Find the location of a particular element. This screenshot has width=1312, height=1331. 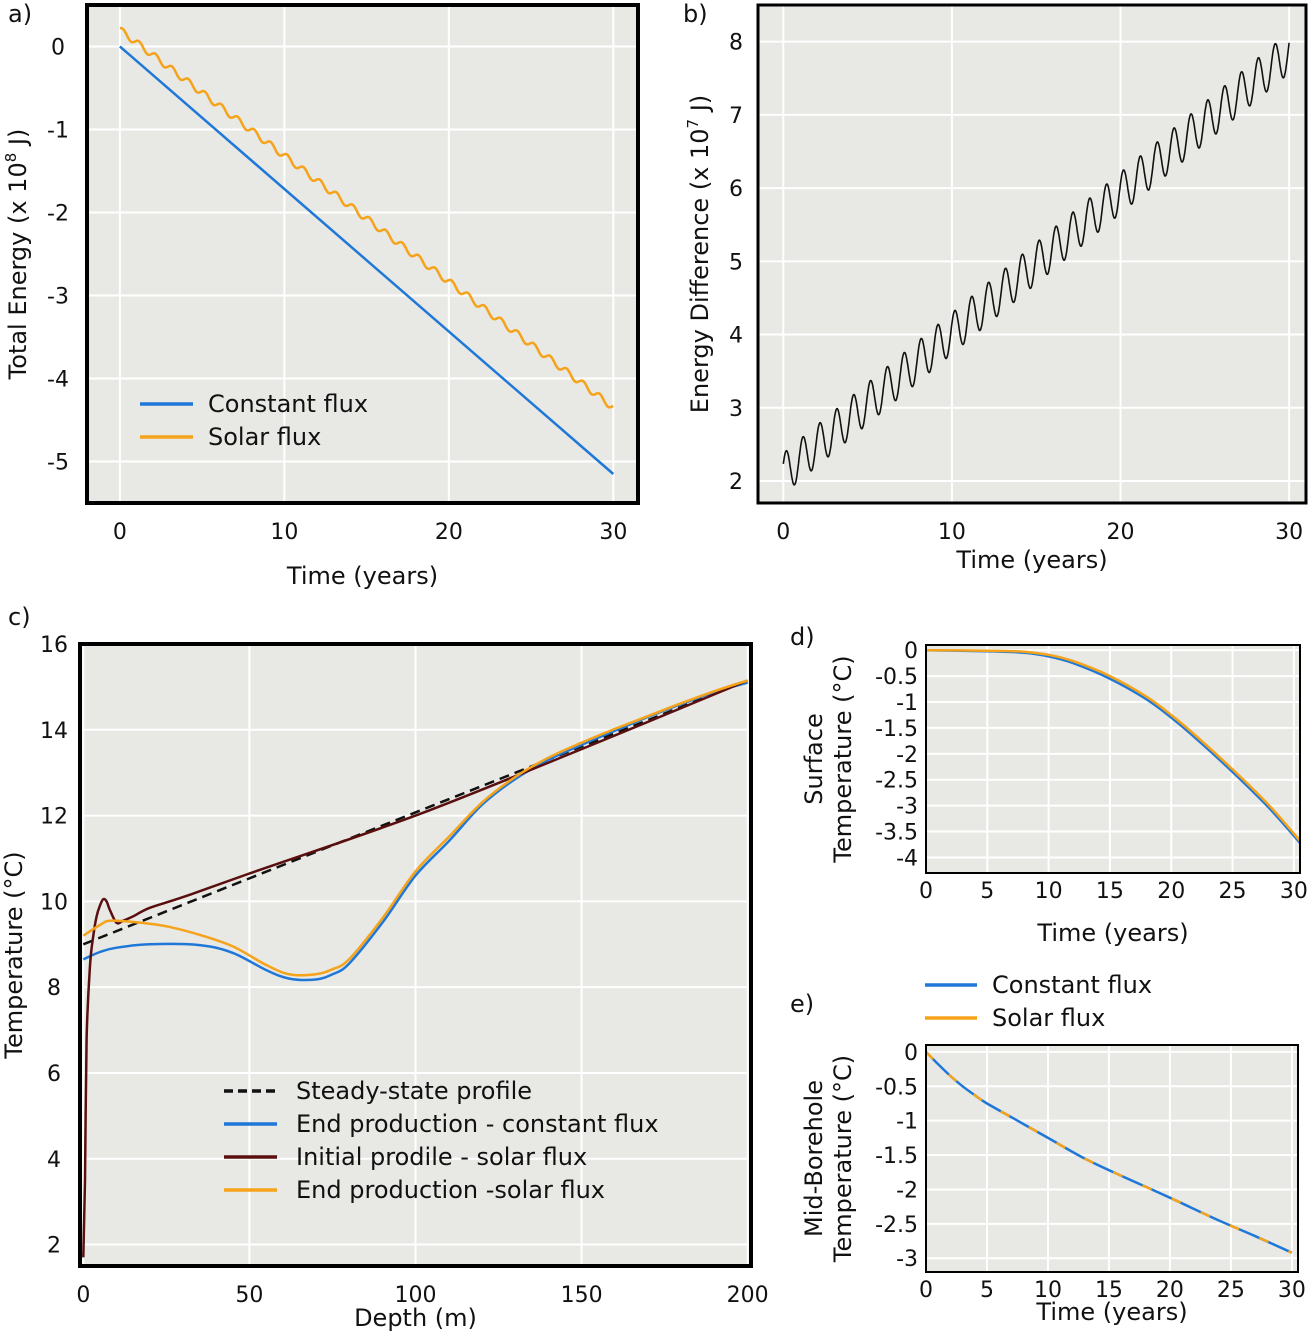

y-axis-label-line: Mid-Borehole is located at coordinates (814, 1158).